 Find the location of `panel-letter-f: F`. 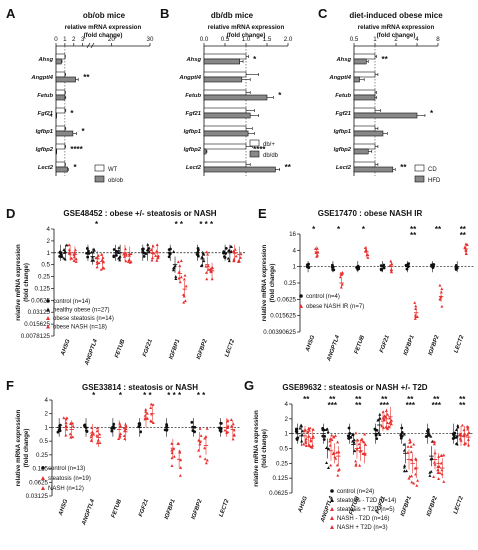

panel-letter-f: F is located at coordinates (10, 385).